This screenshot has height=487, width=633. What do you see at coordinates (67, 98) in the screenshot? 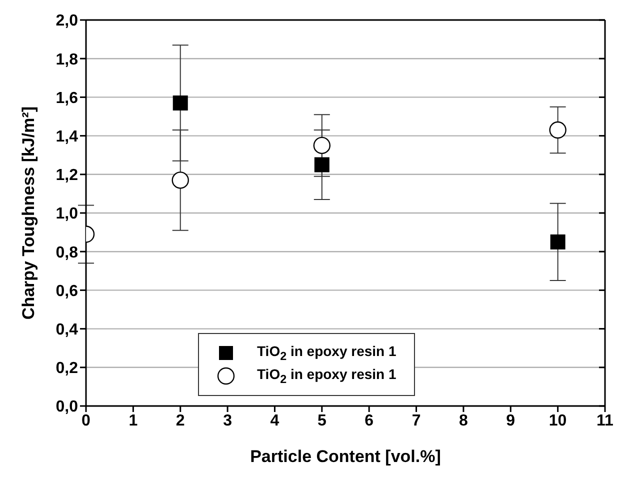
I see `y-tick-label: 1,6` at bounding box center [67, 98].